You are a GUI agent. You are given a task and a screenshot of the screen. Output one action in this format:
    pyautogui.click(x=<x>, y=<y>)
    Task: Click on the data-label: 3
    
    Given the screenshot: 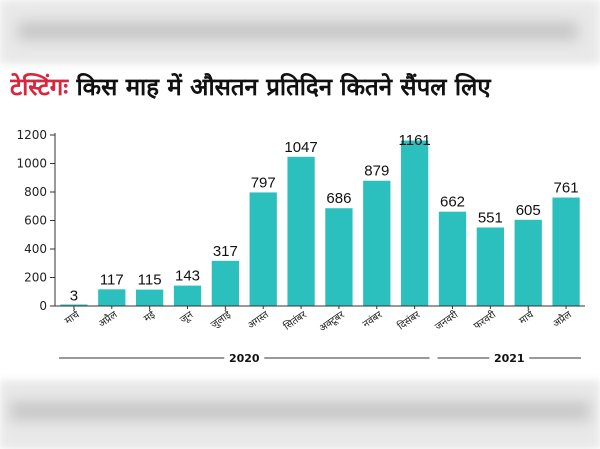 What is the action you would take?
    pyautogui.click(x=74, y=296)
    